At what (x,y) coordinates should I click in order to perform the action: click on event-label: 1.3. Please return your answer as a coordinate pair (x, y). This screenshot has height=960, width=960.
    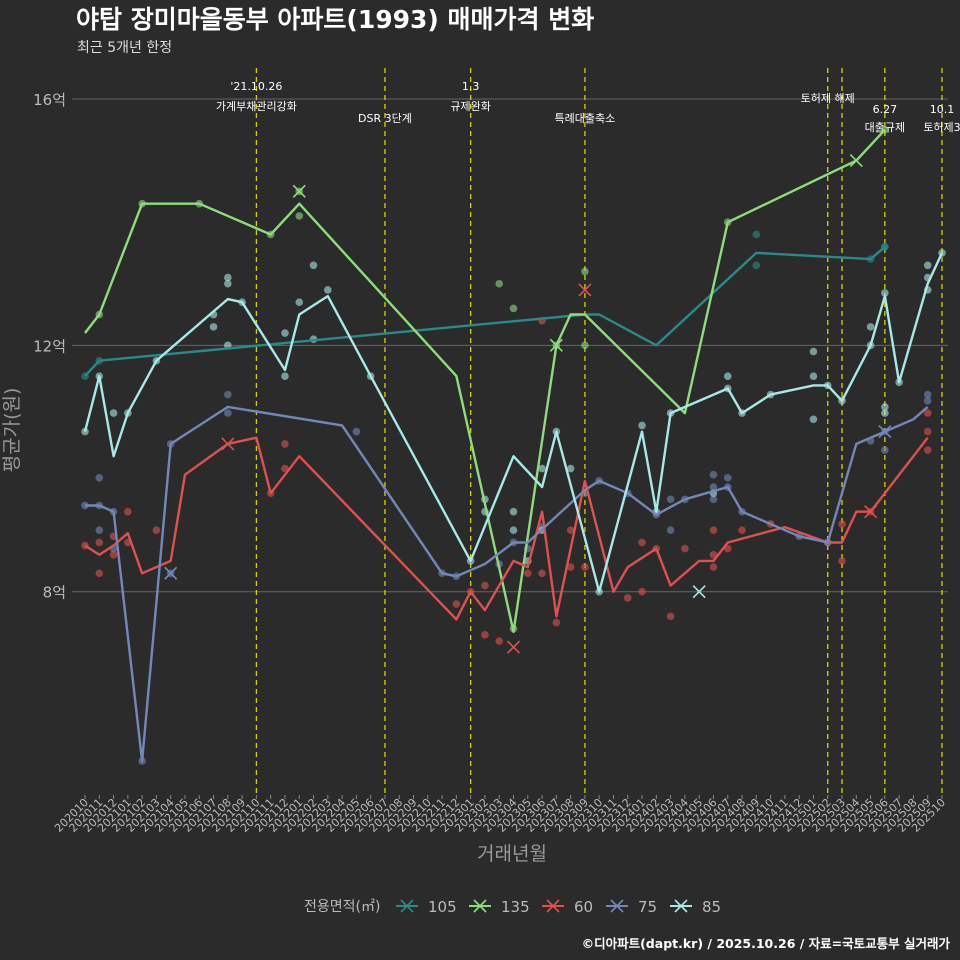
    Looking at the image, I should click on (471, 86).